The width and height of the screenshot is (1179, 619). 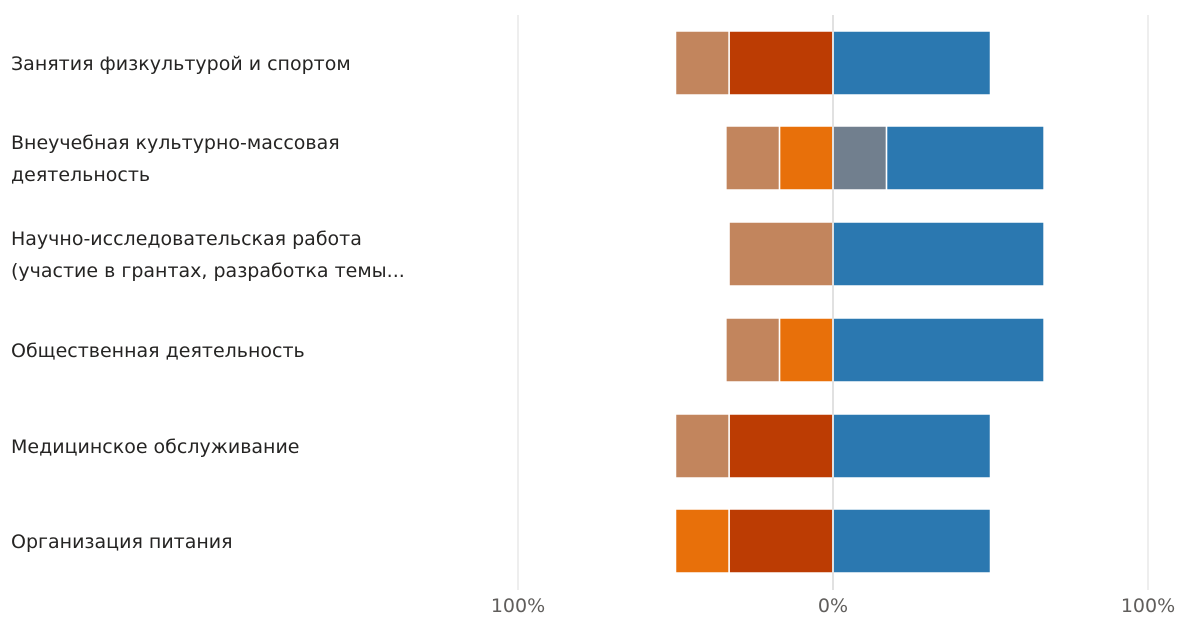 I want to click on category-label-row-5-line-0: Организация питания, so click(x=122, y=542).